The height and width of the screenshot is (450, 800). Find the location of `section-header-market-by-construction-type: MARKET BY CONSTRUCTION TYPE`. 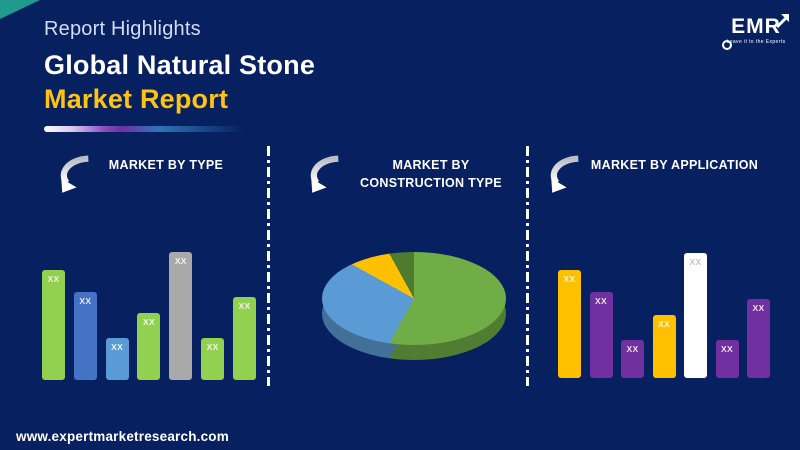

section-header-market-by-construction-type: MARKET BY CONSTRUCTION TYPE is located at coordinates (409, 173).